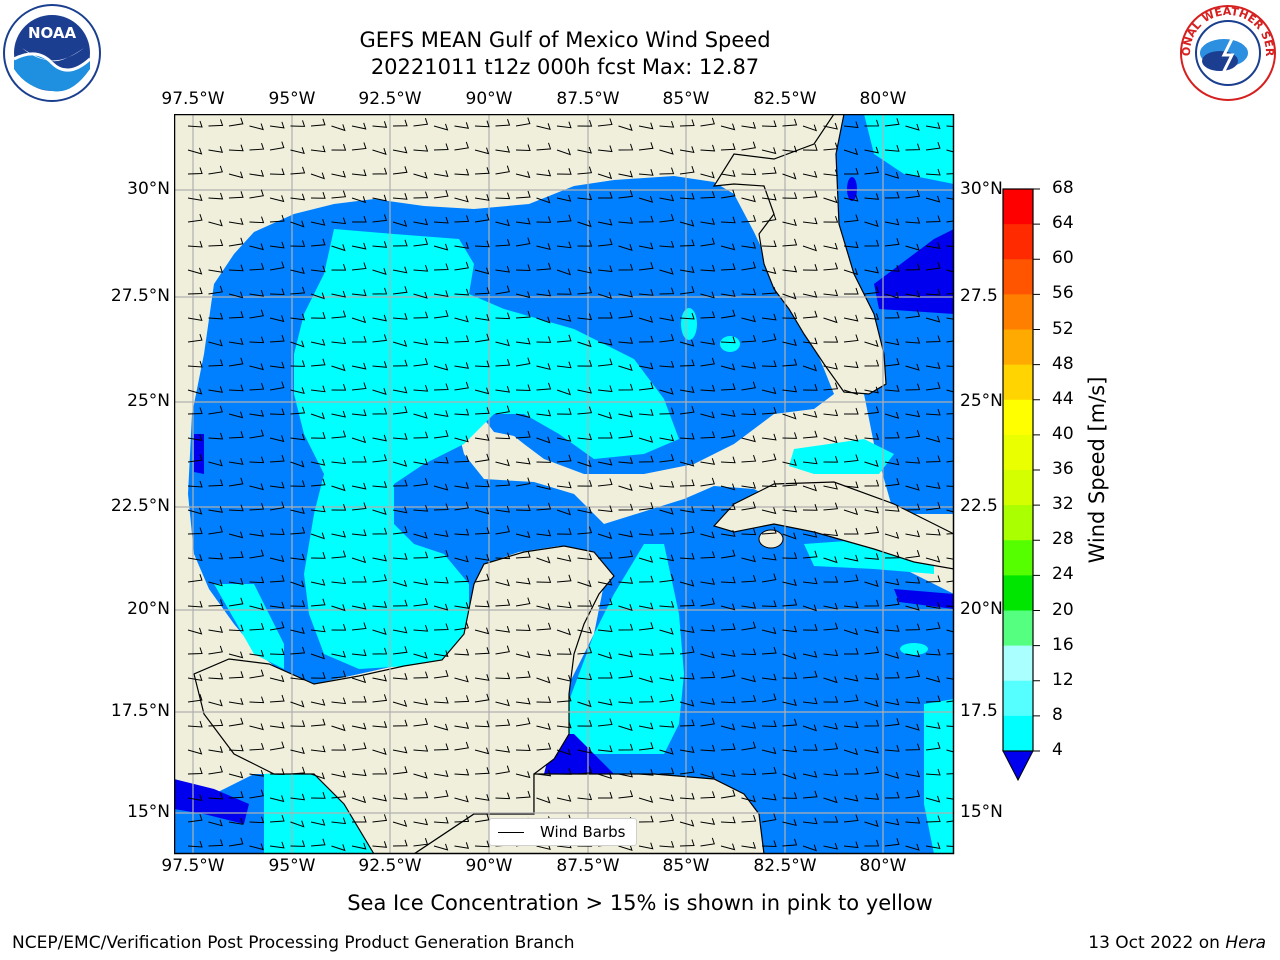 The width and height of the screenshot is (1280, 960). I want to click on wind-8-12-blob3, so click(914, 649).